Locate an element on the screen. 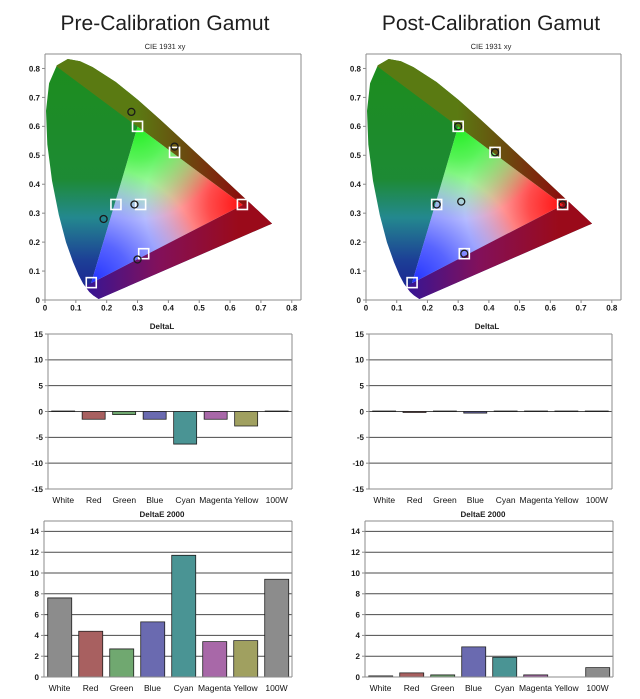  chart-title: Post-Calibration Gamut is located at coordinates (491, 24).